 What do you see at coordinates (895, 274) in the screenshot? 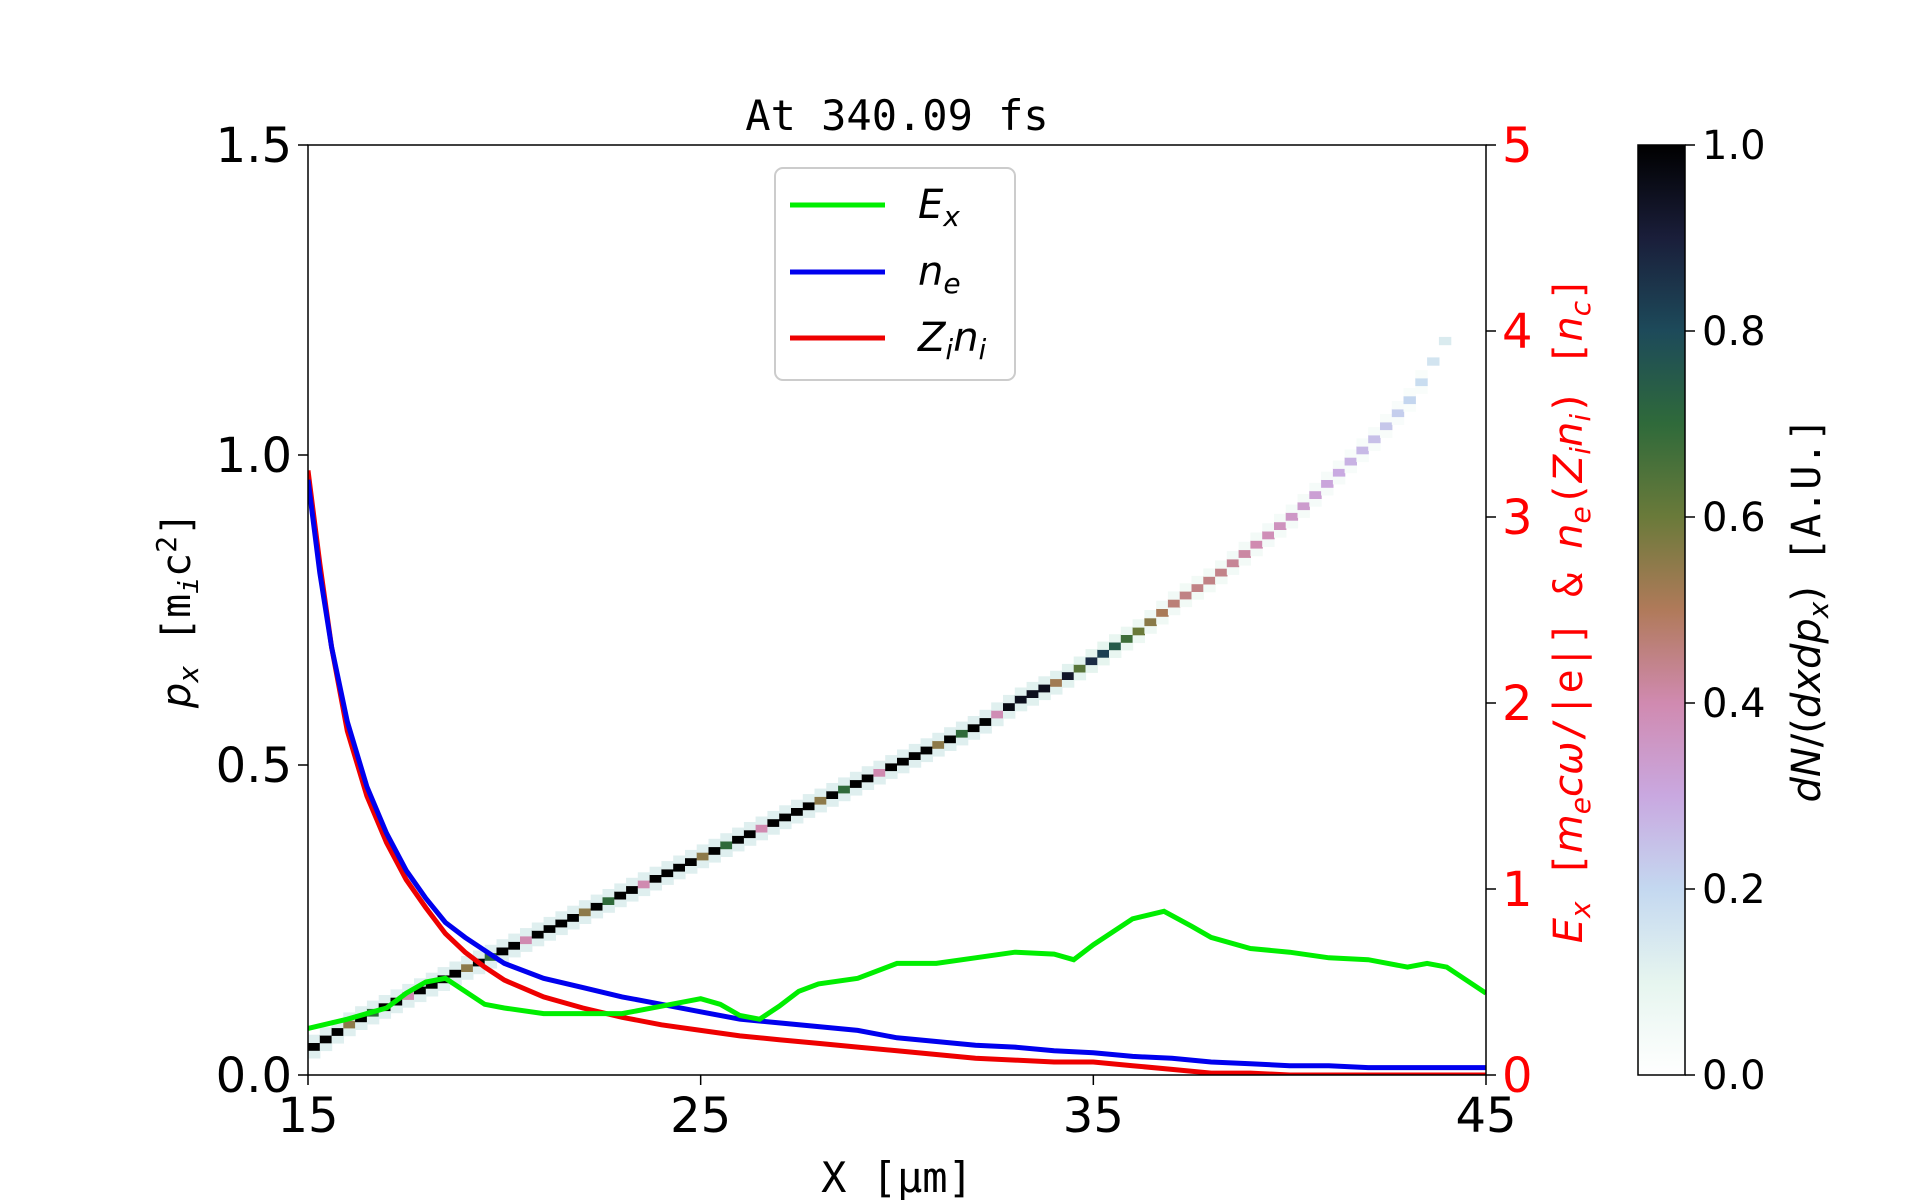
I see `legend: Ex ne Zini` at bounding box center [895, 274].